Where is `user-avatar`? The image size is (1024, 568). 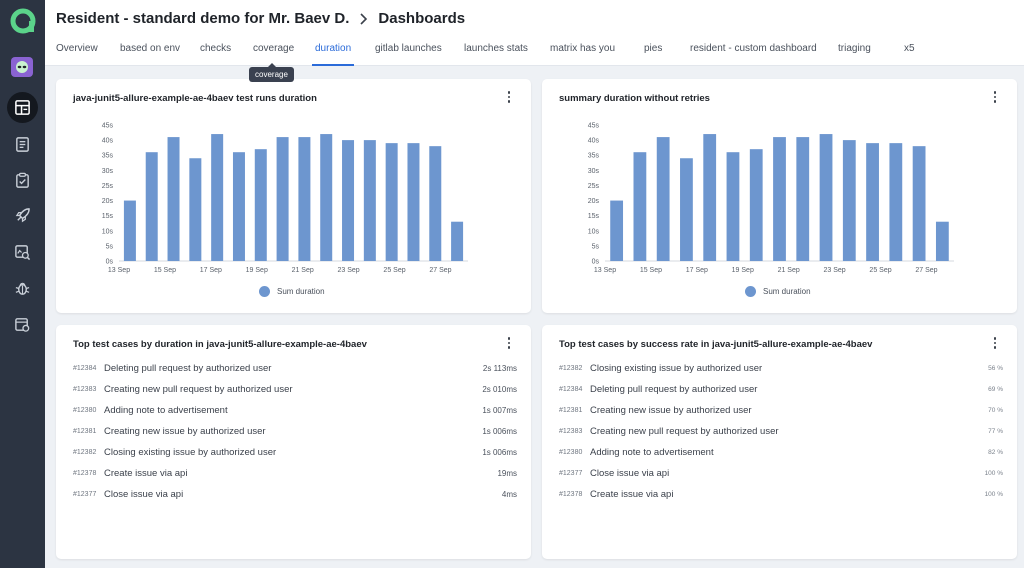 user-avatar is located at coordinates (22, 67).